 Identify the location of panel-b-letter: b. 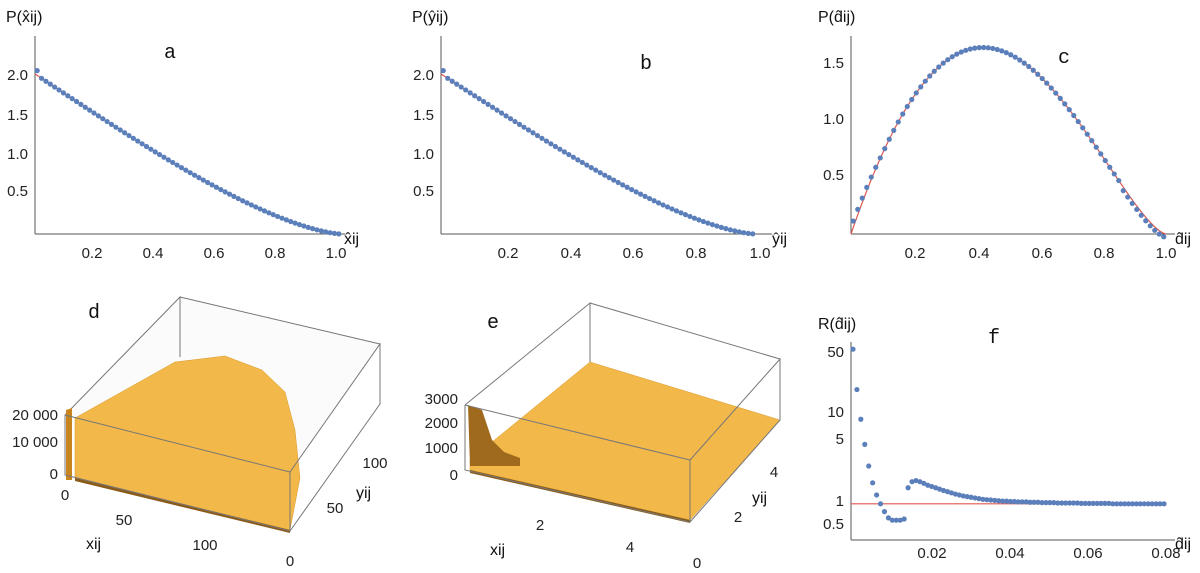
(646, 64).